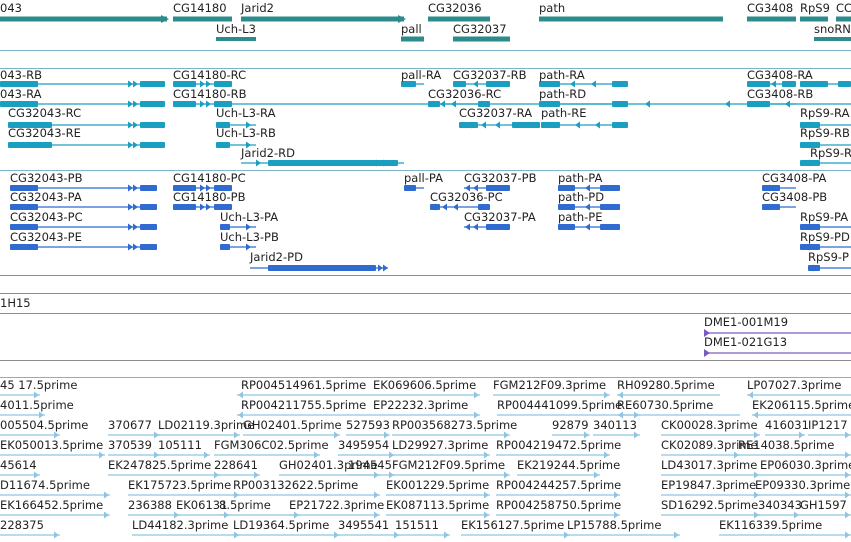 The image size is (851, 542). What do you see at coordinates (709, 425) in the screenshot?
I see `feature-label-ck00028-3prime: CK00028.3prime` at bounding box center [709, 425].